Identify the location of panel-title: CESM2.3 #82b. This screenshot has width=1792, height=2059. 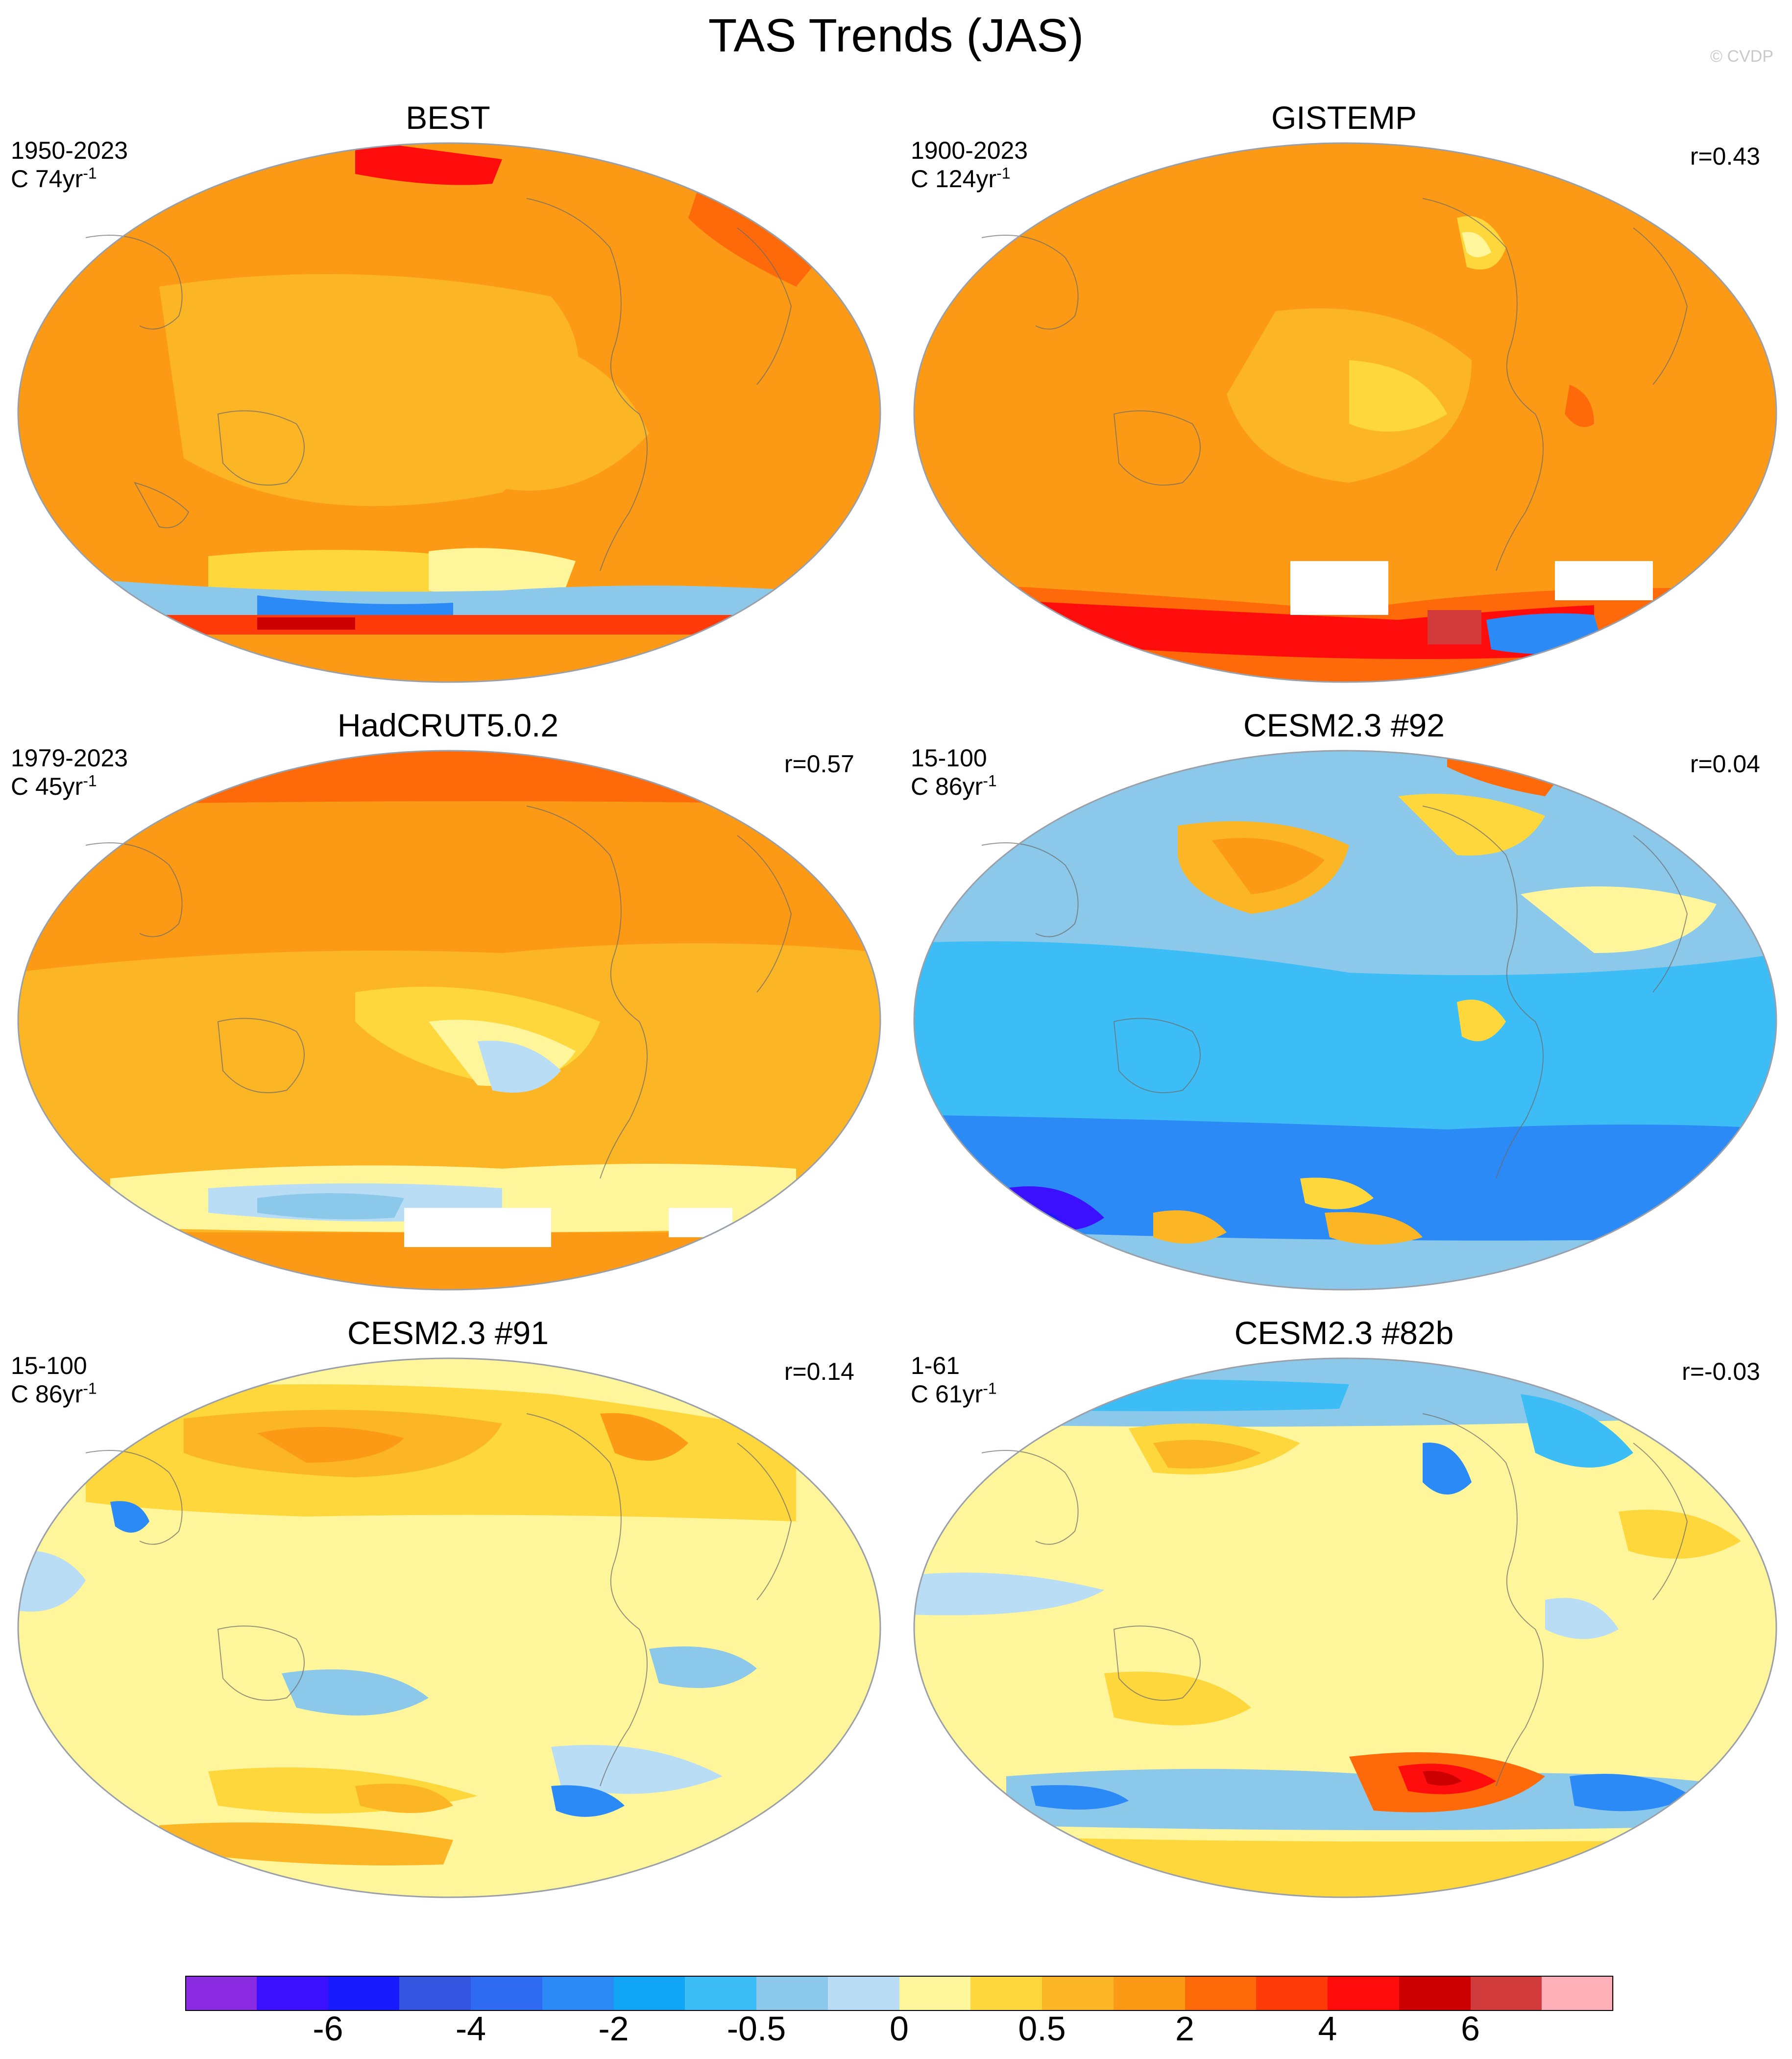
(1344, 1333).